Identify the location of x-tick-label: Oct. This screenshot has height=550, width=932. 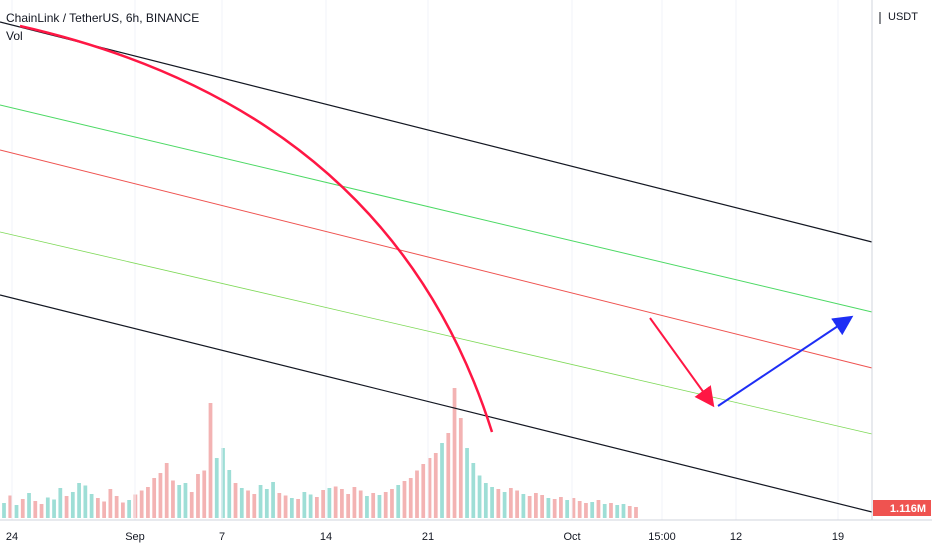
(571, 537).